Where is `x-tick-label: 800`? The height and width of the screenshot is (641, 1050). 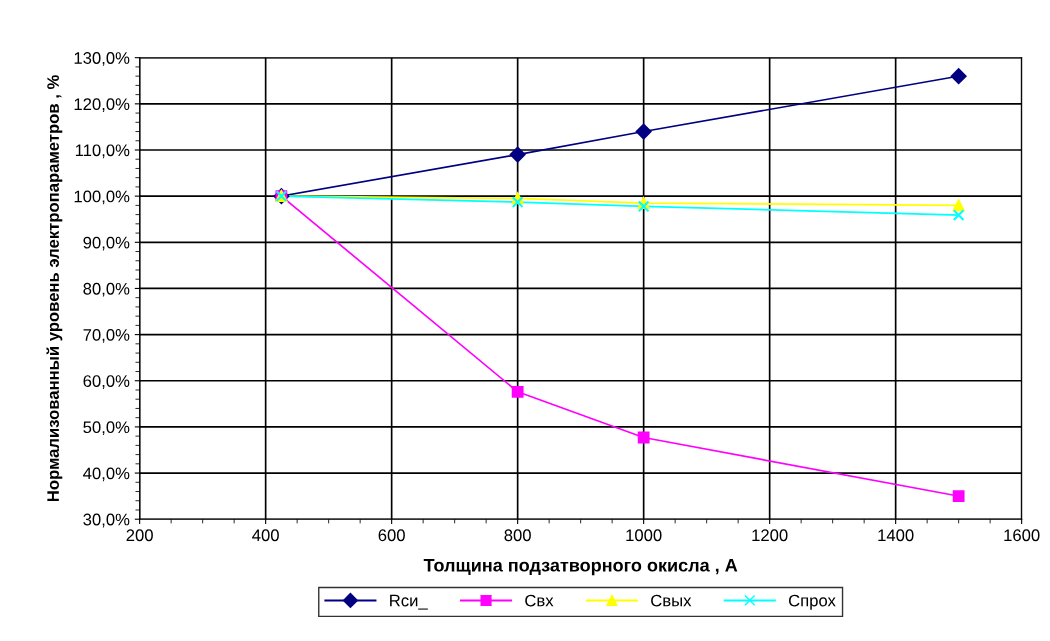 x-tick-label: 800 is located at coordinates (517, 535).